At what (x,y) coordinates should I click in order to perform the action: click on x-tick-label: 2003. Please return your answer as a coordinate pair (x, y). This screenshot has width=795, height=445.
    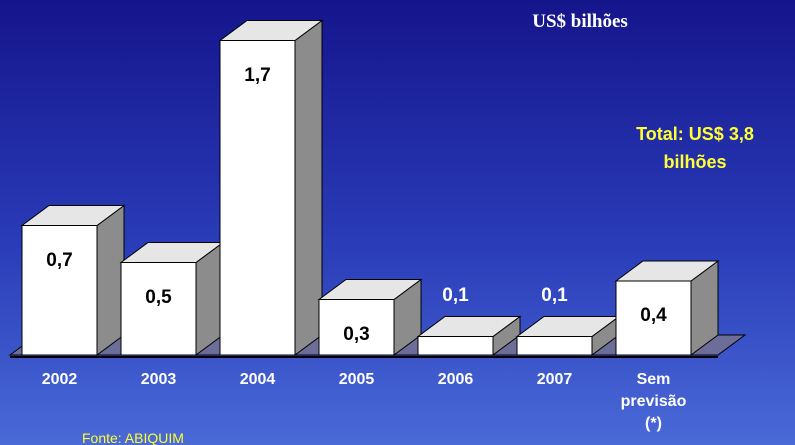
    Looking at the image, I should click on (158, 379).